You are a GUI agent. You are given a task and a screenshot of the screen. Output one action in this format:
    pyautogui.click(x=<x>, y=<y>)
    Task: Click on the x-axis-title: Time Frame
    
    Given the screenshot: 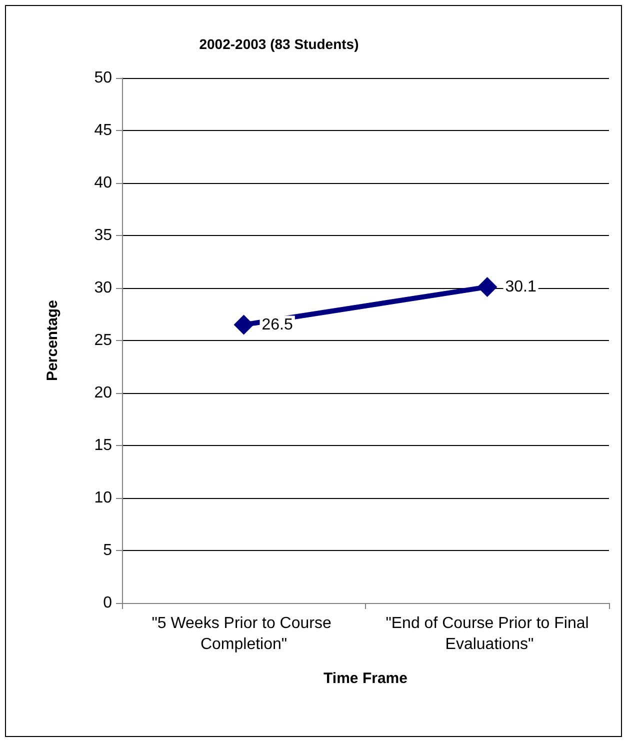 What is the action you would take?
    pyautogui.click(x=366, y=678)
    